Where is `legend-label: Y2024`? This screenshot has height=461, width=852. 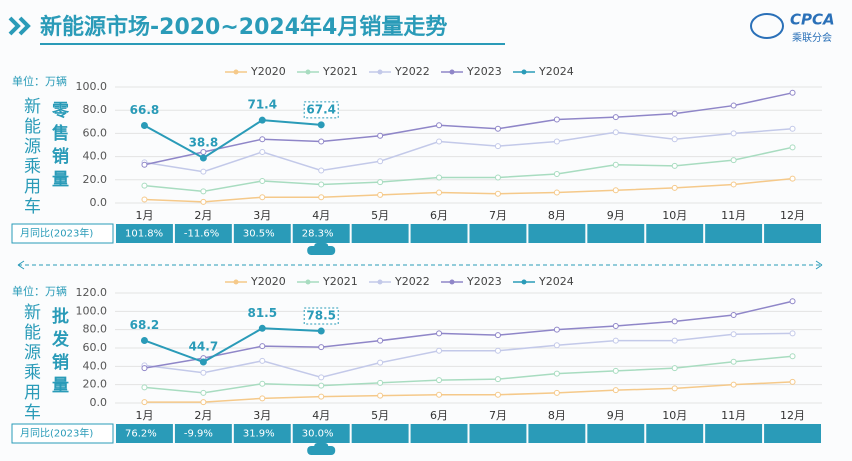 legend-label: Y2024 is located at coordinates (556, 71).